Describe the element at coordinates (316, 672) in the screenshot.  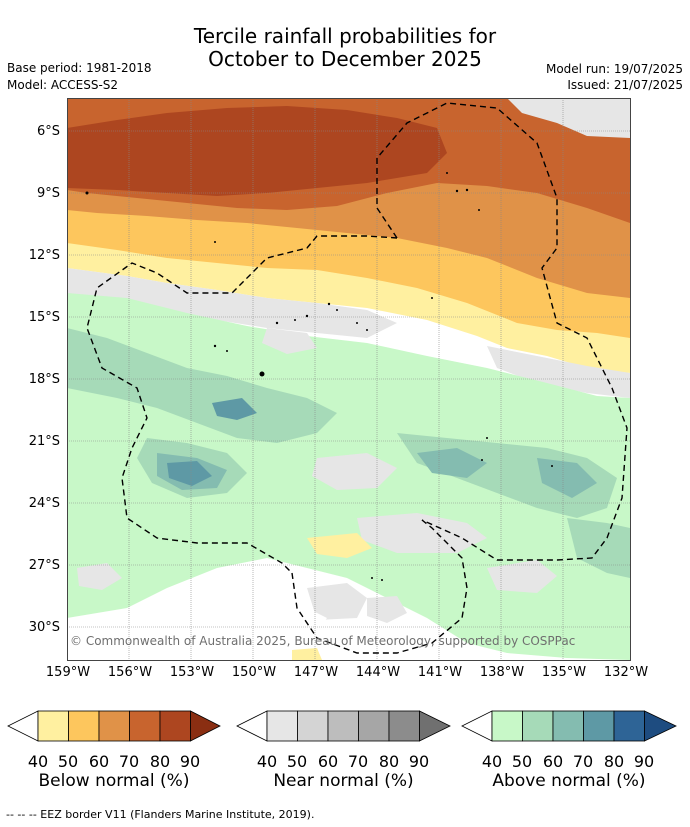
I see `lon-label: 147°W` at that location.